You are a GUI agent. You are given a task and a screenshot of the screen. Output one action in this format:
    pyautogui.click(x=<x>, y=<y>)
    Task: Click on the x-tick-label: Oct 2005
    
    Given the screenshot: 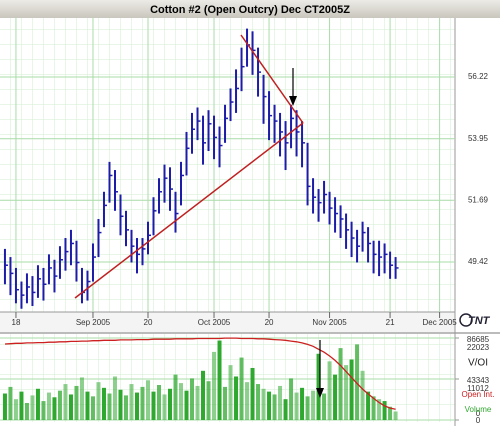 What is the action you would take?
    pyautogui.click(x=214, y=322)
    